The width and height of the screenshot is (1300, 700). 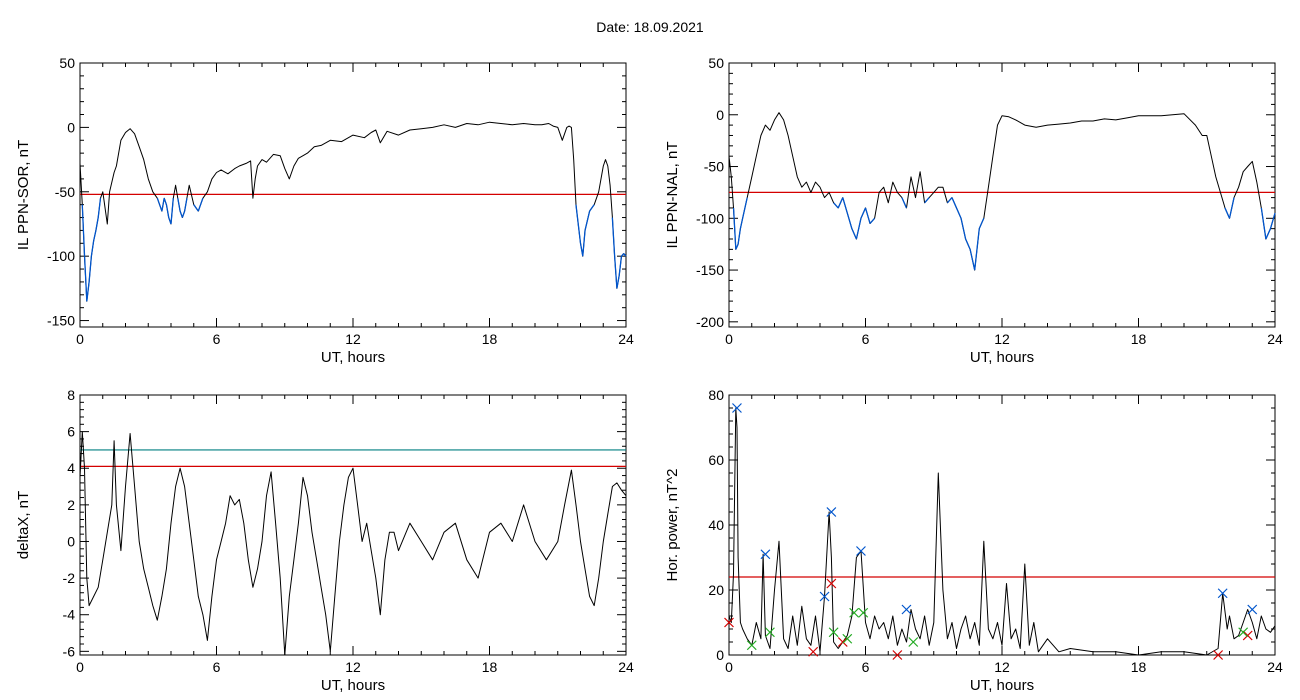 What do you see at coordinates (23, 195) in the screenshot?
I see `sor-ylabel: IL PPN-SOR, nT` at bounding box center [23, 195].